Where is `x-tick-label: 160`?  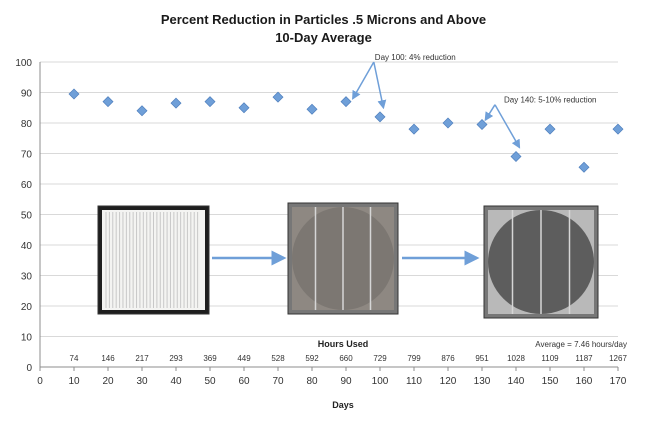
x-tick-label: 160 is located at coordinates (584, 381).